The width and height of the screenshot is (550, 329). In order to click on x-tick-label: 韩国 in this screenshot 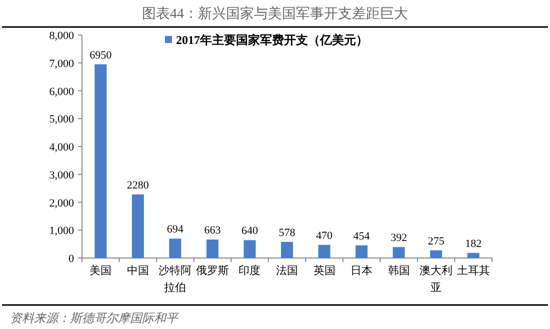, I will do `click(399, 270)`.